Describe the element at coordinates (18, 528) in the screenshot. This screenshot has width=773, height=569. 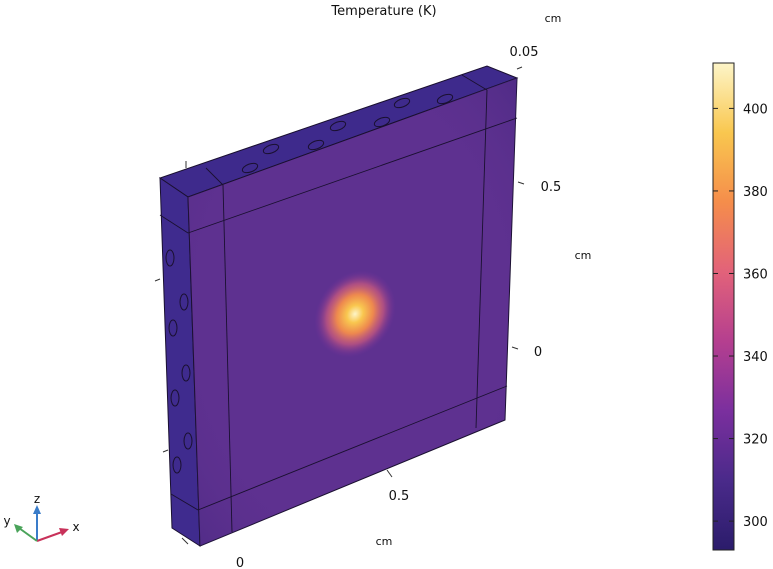
I see `triad-y-arrowhead` at that location.